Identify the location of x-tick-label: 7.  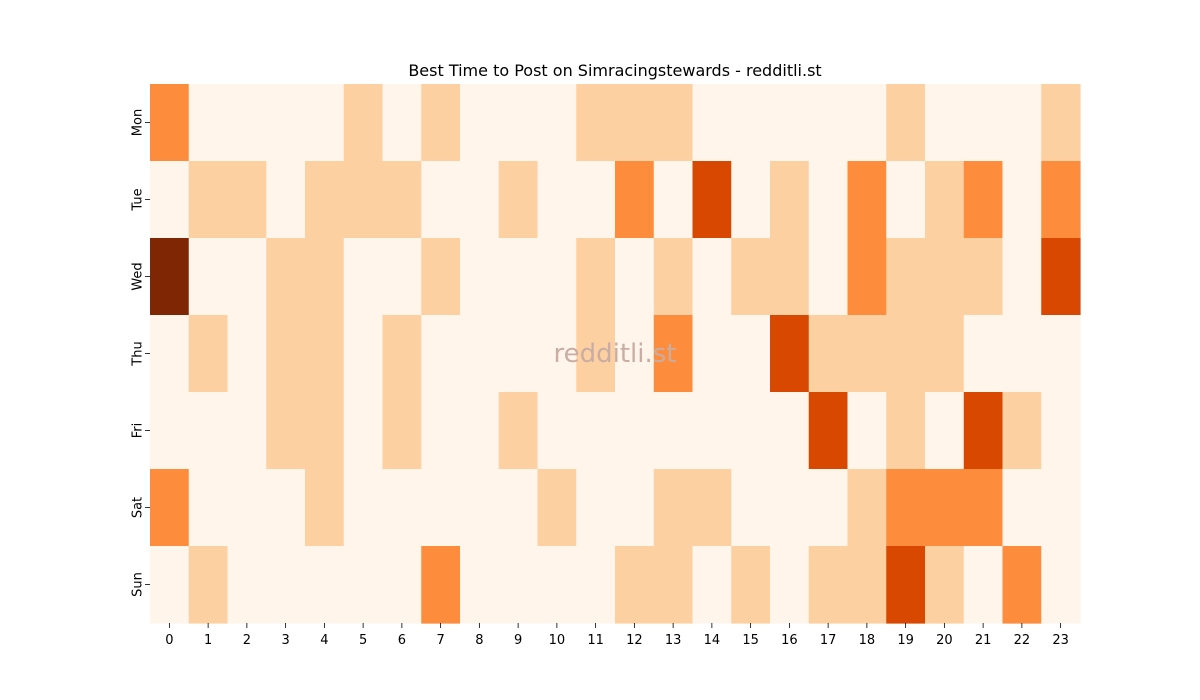
(440, 640).